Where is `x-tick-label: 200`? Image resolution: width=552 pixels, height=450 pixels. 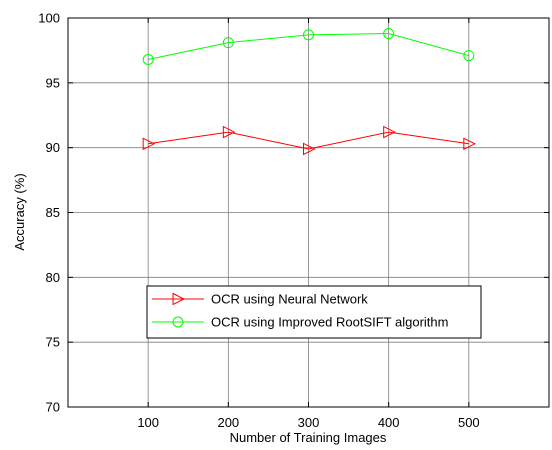
x-tick-label: 200 is located at coordinates (228, 422).